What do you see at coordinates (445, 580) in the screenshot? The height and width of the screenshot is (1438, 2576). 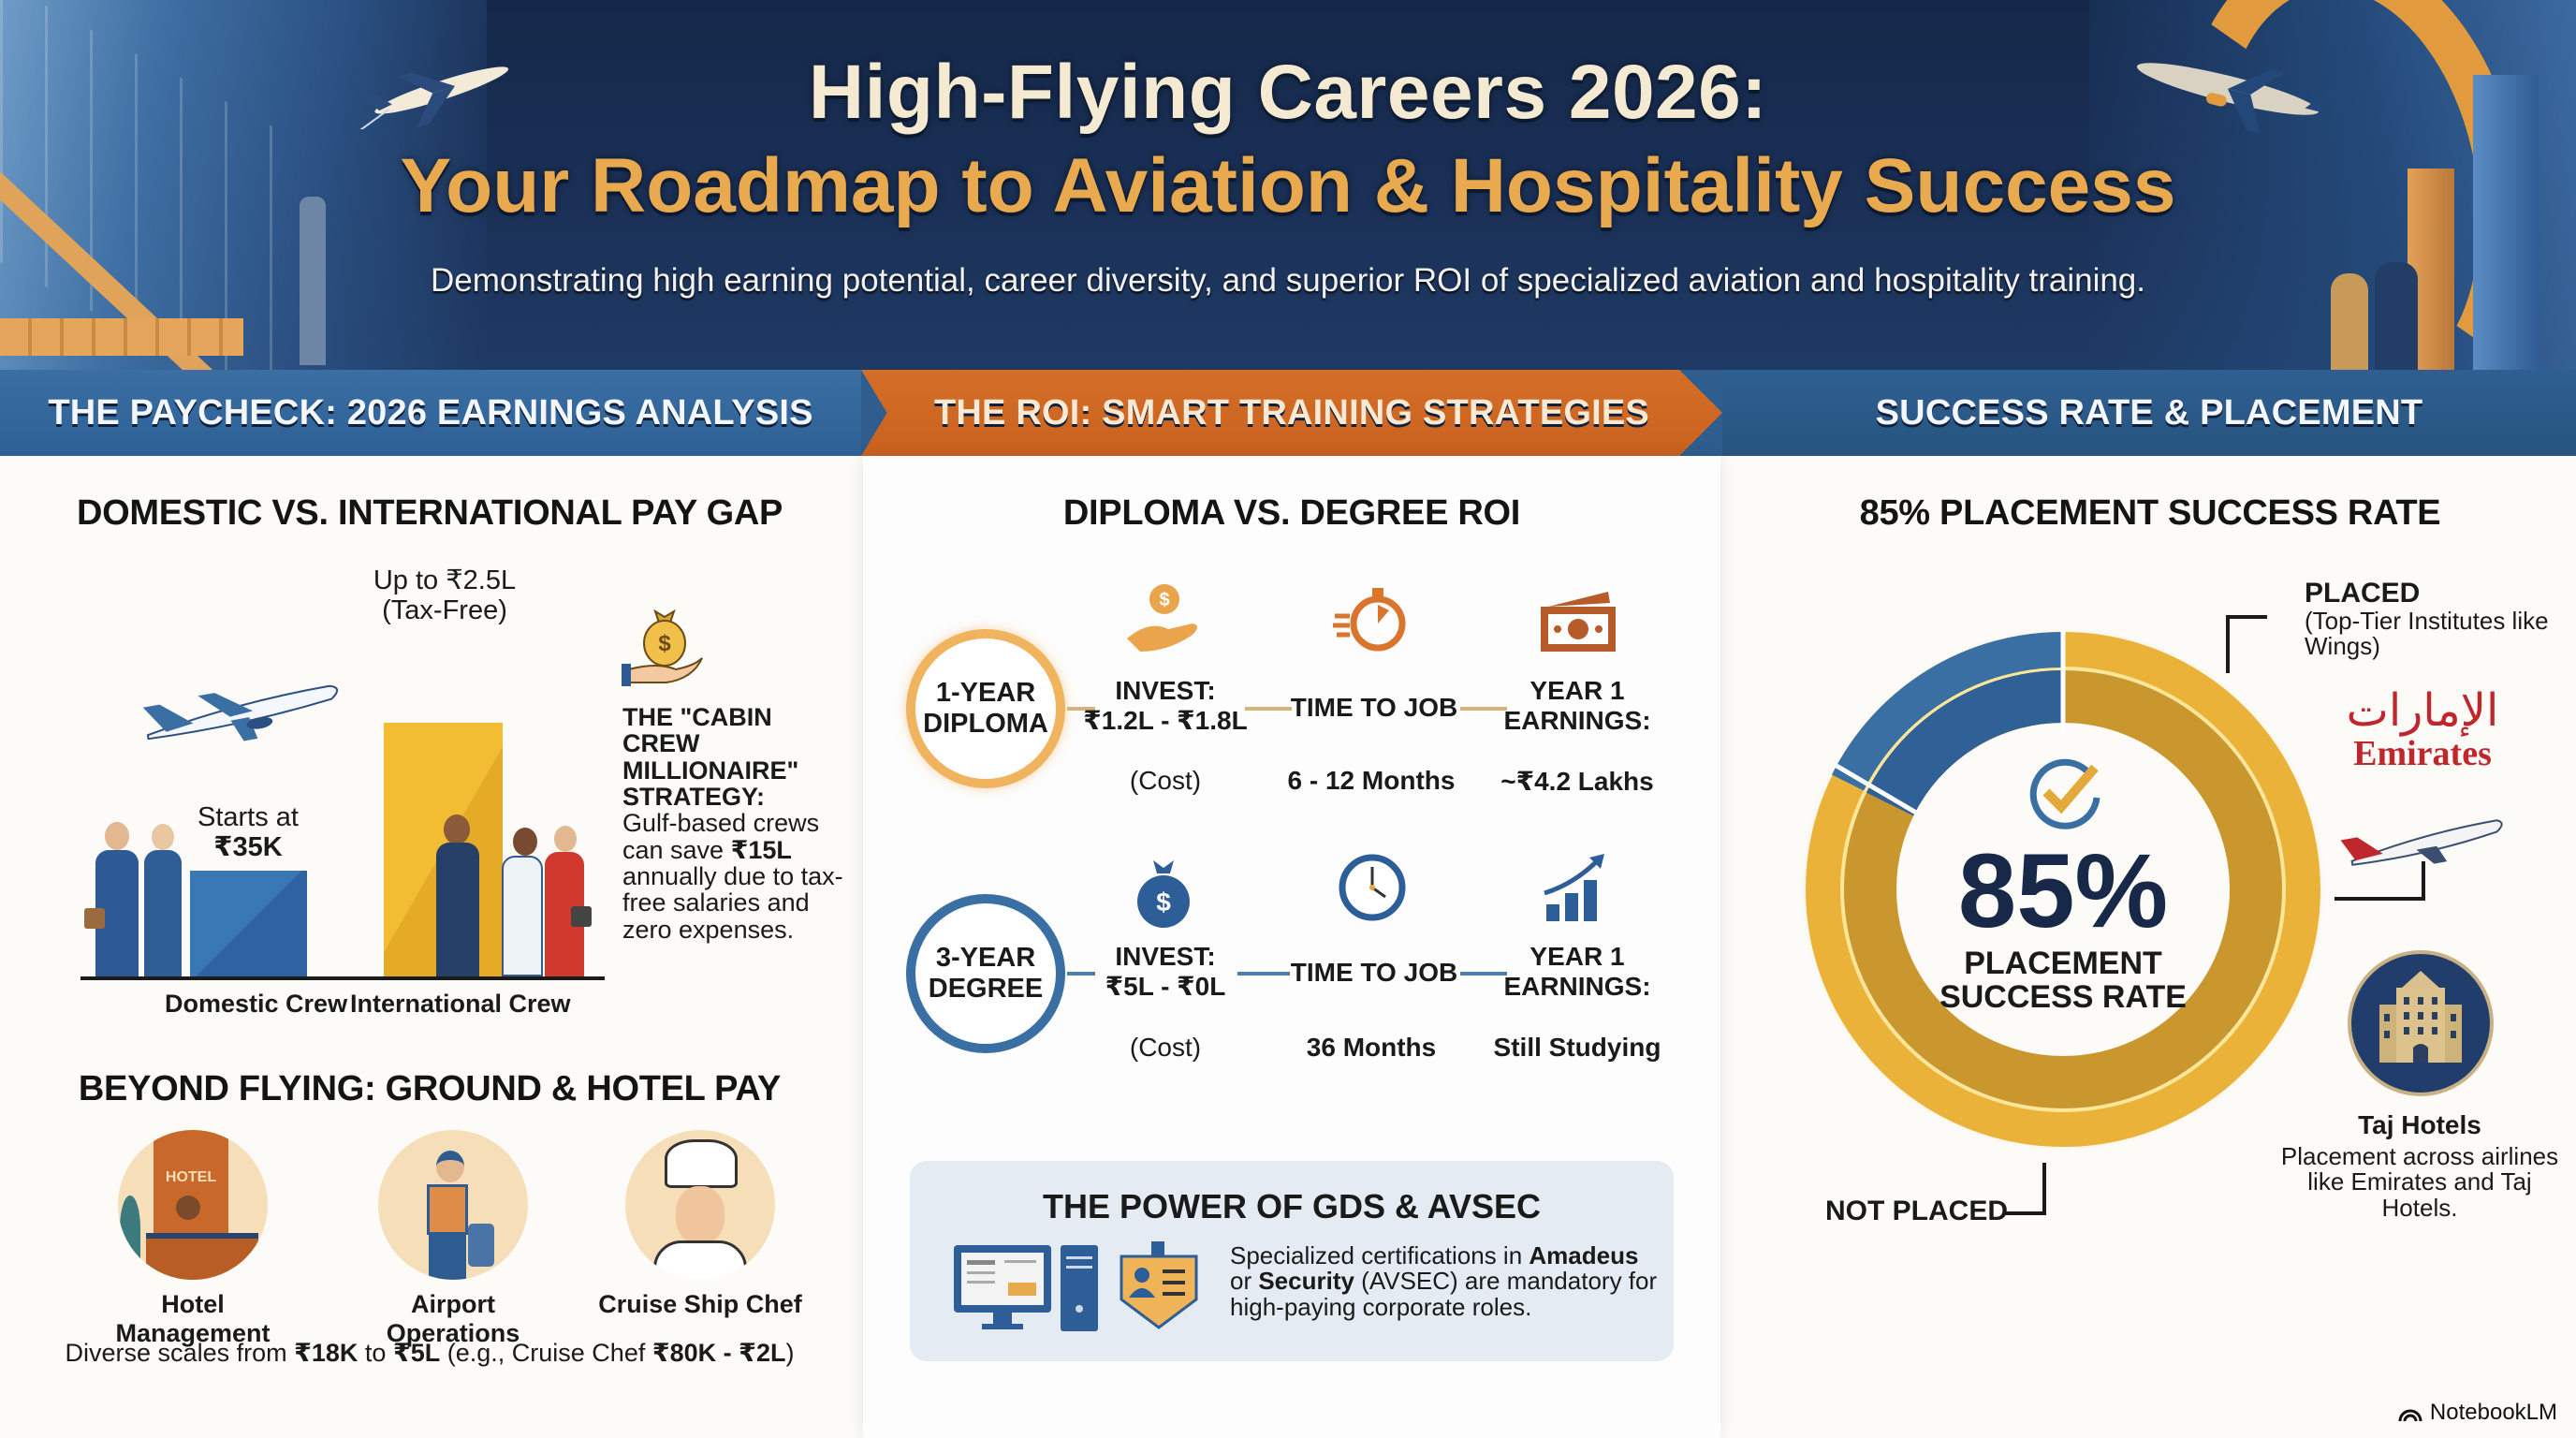 I see `international-value-line-1: Up to ₹2.5L` at bounding box center [445, 580].